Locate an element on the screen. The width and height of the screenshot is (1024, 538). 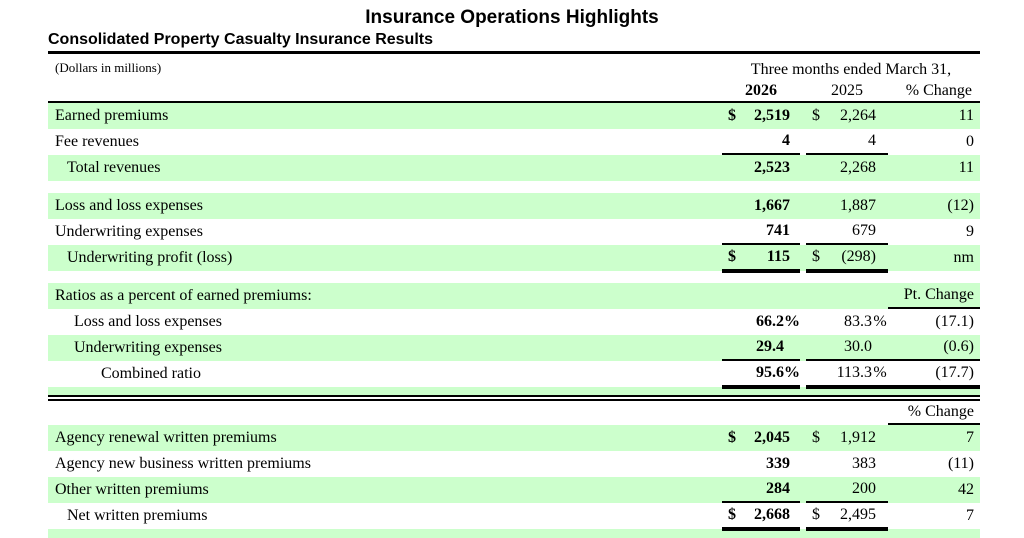
row-label: Ratios as a percent of earned premiums: is located at coordinates (183, 295).